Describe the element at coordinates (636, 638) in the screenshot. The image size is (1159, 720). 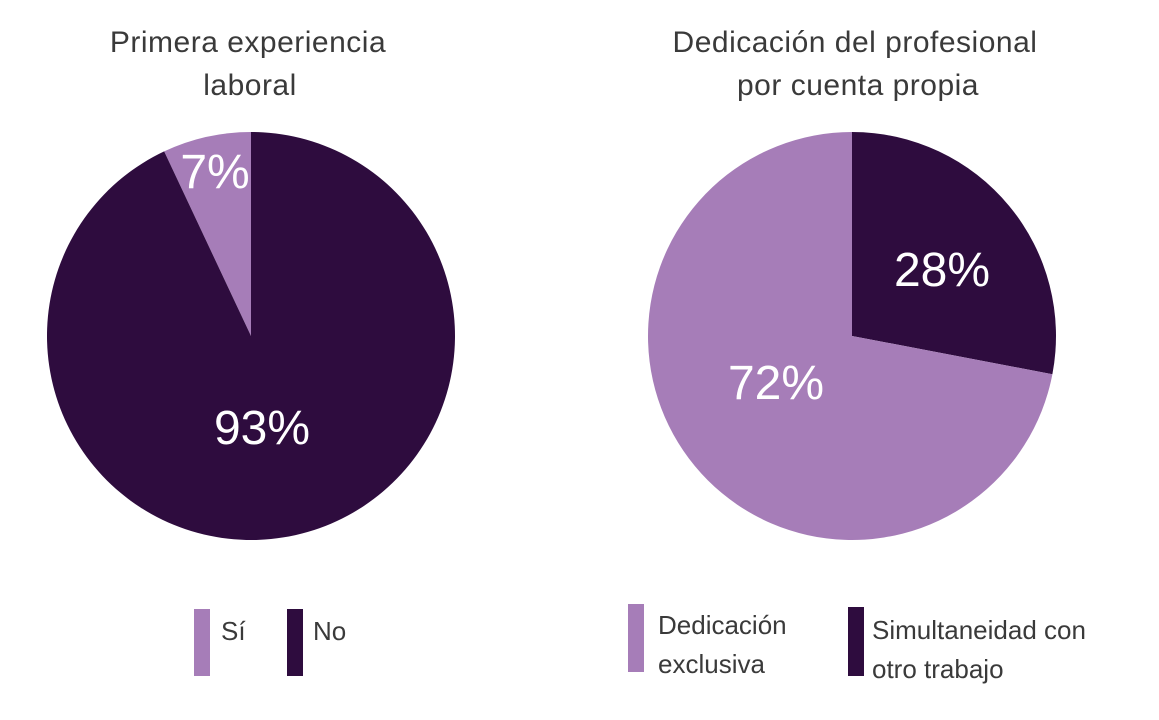
I see `legend-swatch-dedicacion-exclusiva` at that location.